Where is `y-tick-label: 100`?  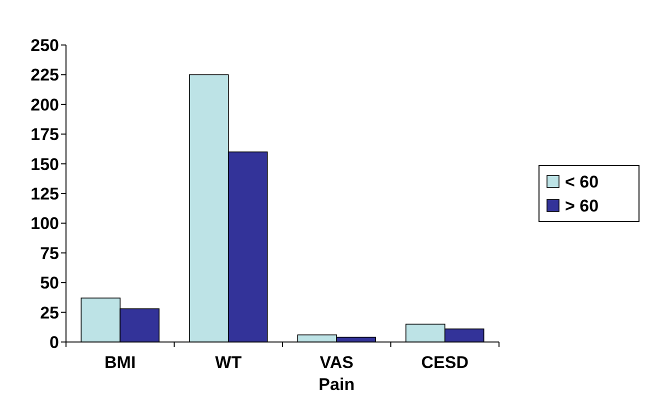
y-tick-label: 100 is located at coordinates (44, 224).